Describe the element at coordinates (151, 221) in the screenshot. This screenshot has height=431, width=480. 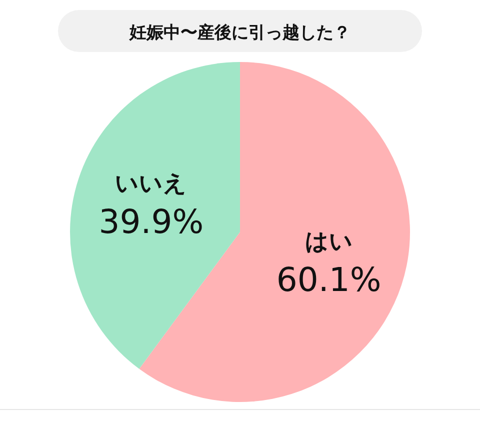
I see `data-label: 39.9%` at that location.